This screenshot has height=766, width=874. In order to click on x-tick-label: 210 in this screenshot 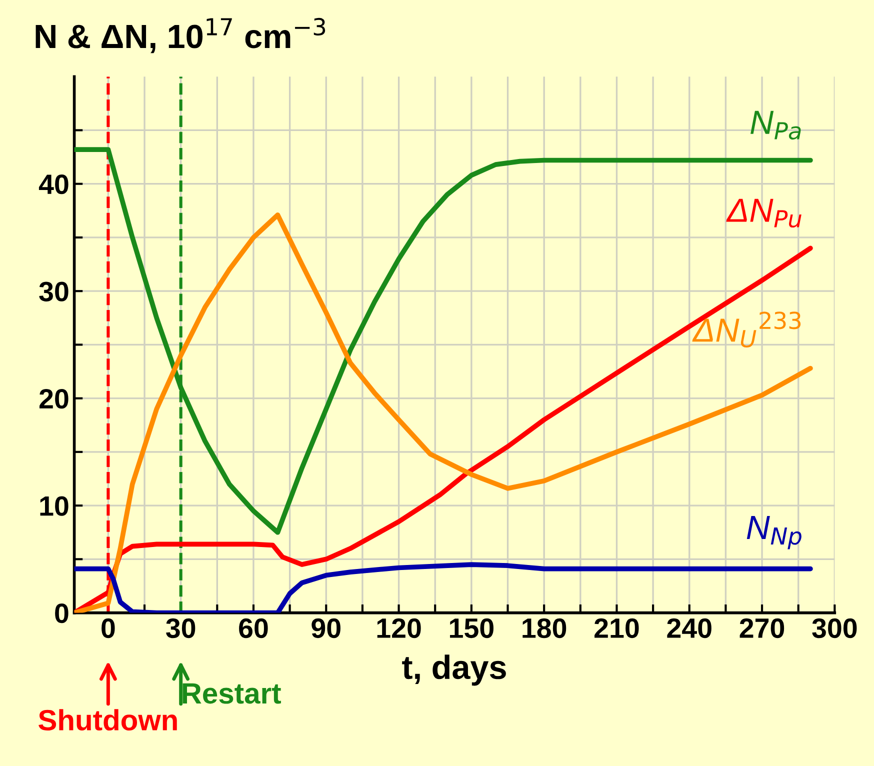, I will do `click(616, 628)`.